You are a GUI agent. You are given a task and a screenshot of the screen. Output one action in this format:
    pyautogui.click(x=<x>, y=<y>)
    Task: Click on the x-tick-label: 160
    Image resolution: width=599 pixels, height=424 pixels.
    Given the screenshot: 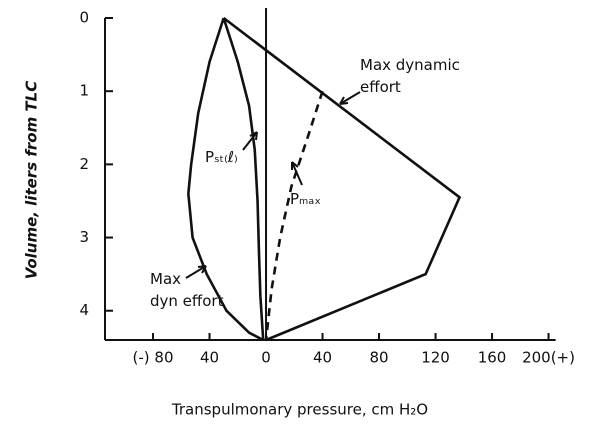 What is the action you would take?
    pyautogui.click(x=492, y=358)
    